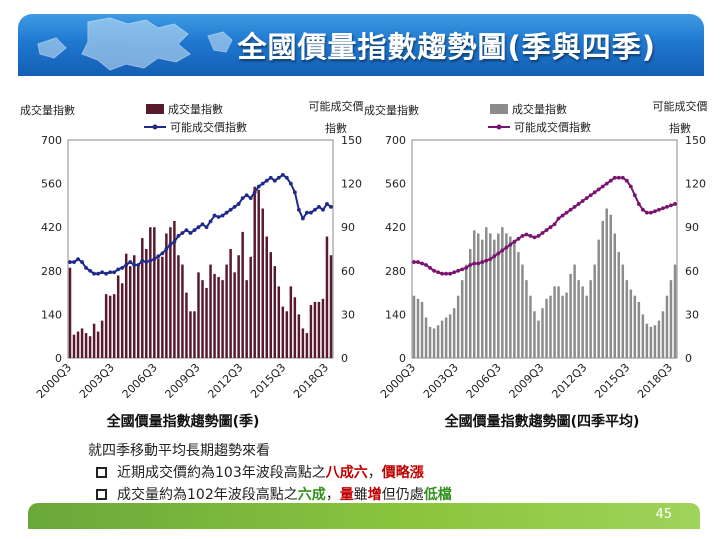  Describe the element at coordinates (542, 421) in the screenshot. I see `chart-title: 全國價量指數趨勢圖(四季平均)` at that location.